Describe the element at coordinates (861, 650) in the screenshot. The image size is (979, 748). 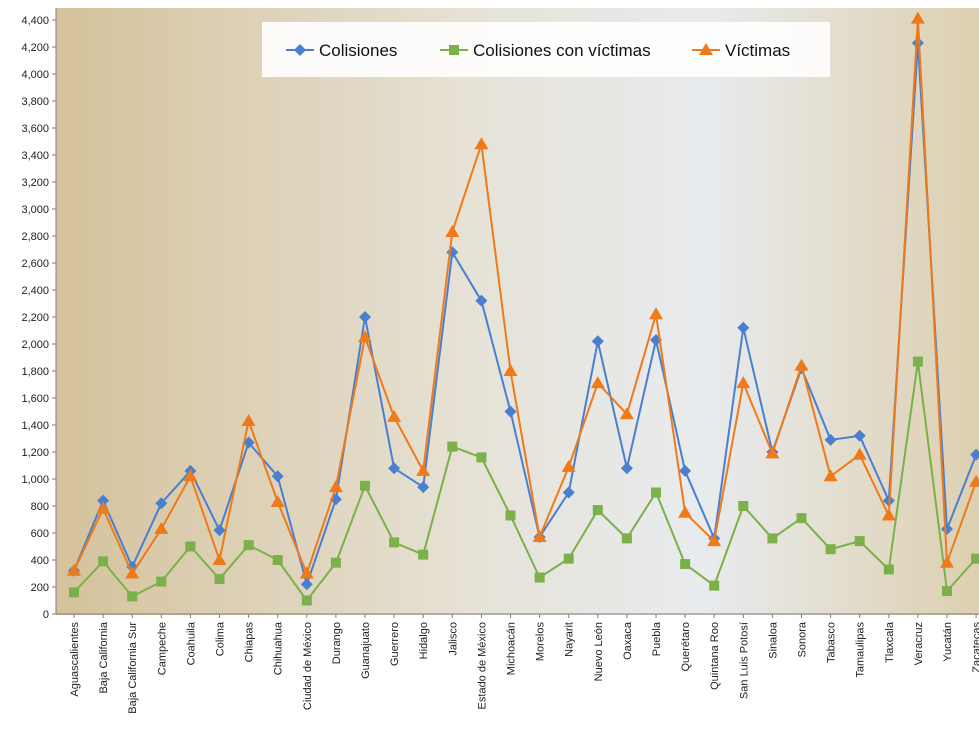
I see `x-tick-label: Tamaulipas` at that location.